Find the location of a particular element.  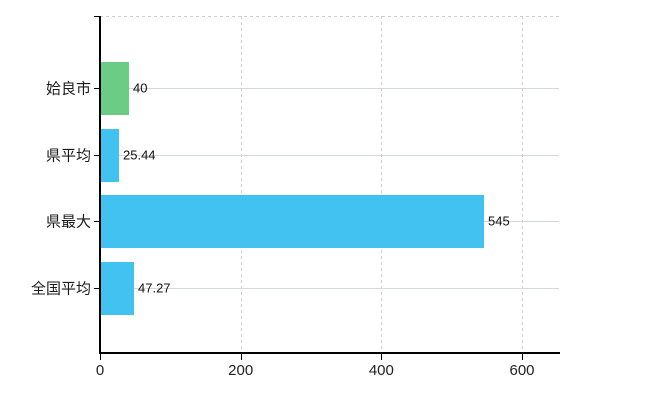

plot-top-border is located at coordinates (329, 16).